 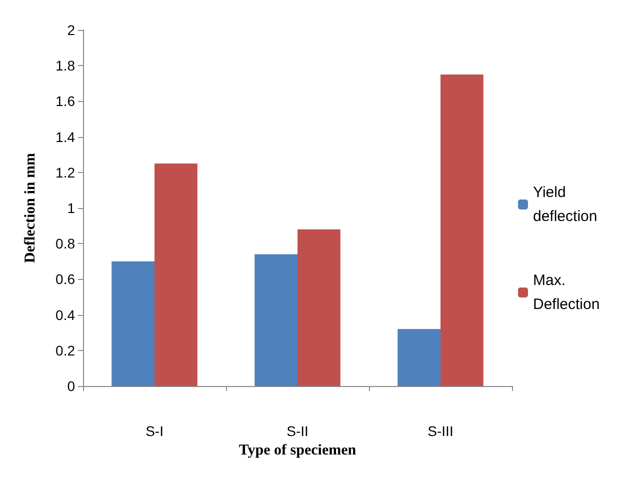 I want to click on y-tick-label: 1, so click(x=71, y=208).